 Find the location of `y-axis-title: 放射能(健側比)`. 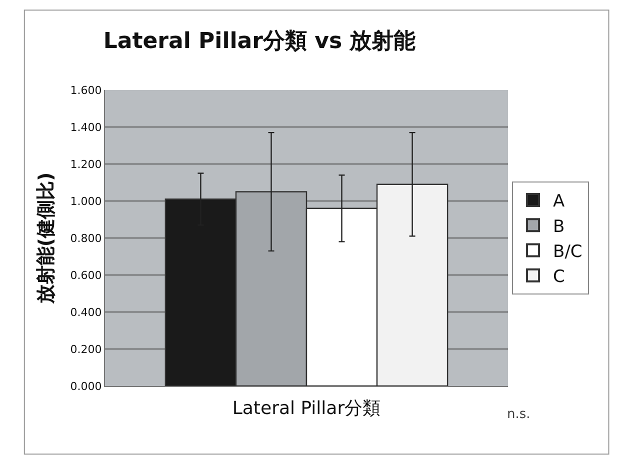

y-axis-title: 放射能(健側比) is located at coordinates (46, 238).